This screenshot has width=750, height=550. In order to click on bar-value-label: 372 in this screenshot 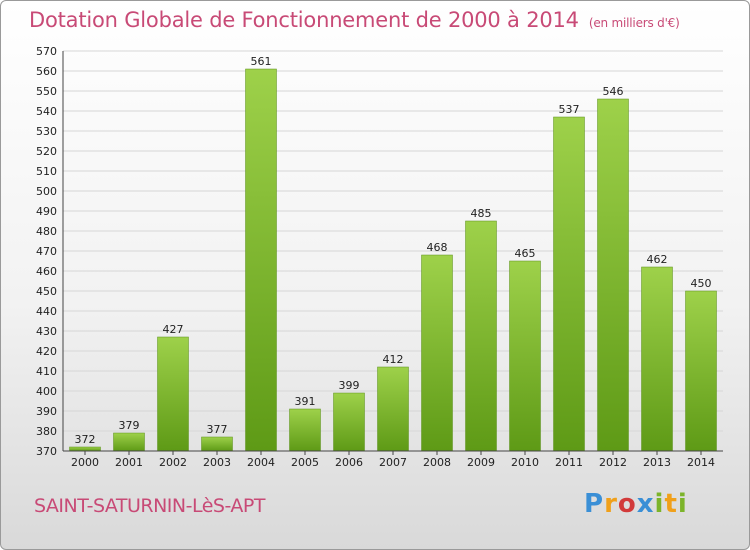, I will do `click(85, 439)`.